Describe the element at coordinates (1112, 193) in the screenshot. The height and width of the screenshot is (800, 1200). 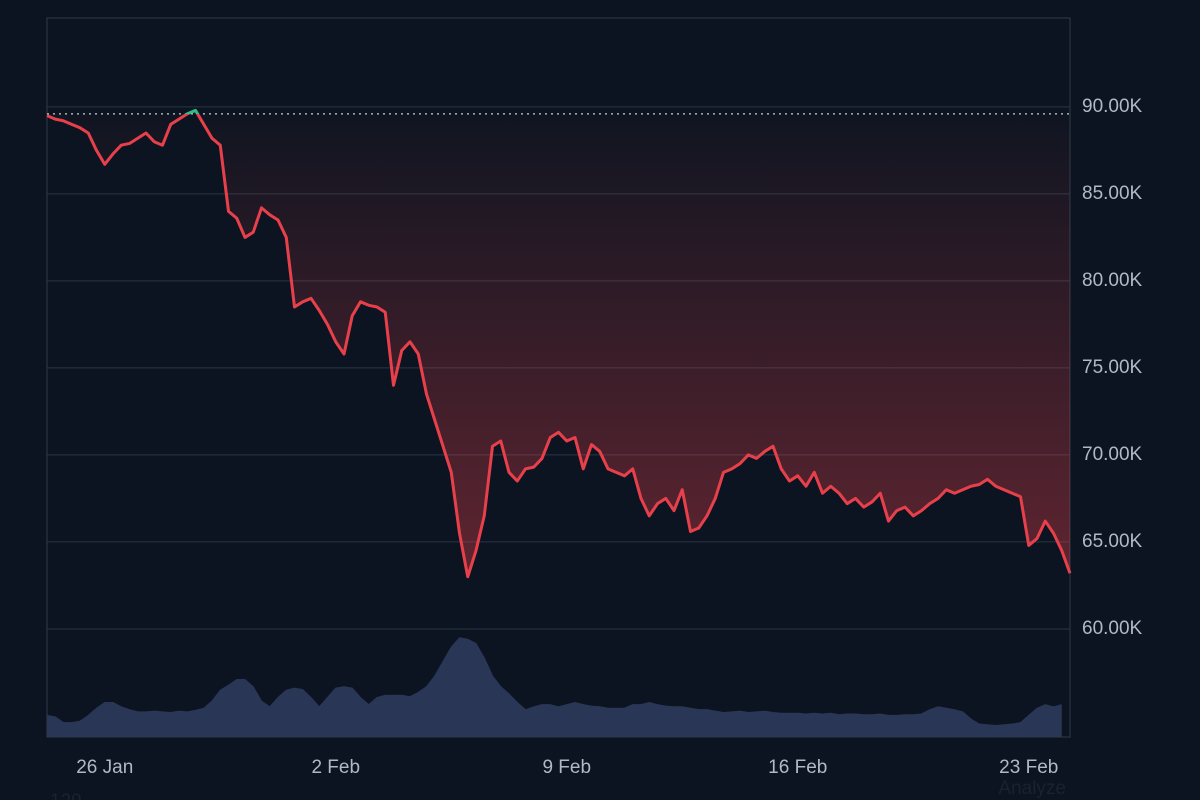
I see `y-tick-label: 85.00K` at that location.